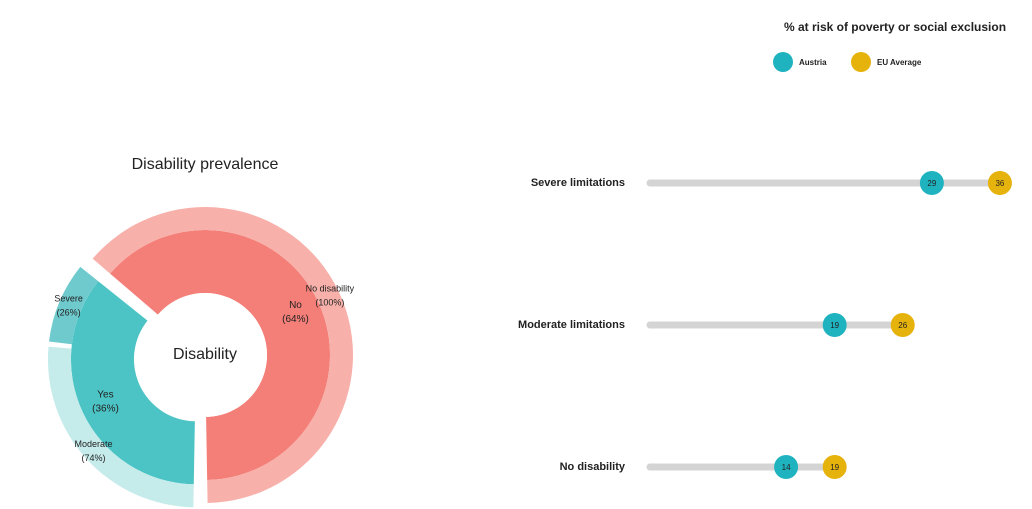 The image size is (1032, 509). I want to click on dot-label: 29, so click(931, 183).